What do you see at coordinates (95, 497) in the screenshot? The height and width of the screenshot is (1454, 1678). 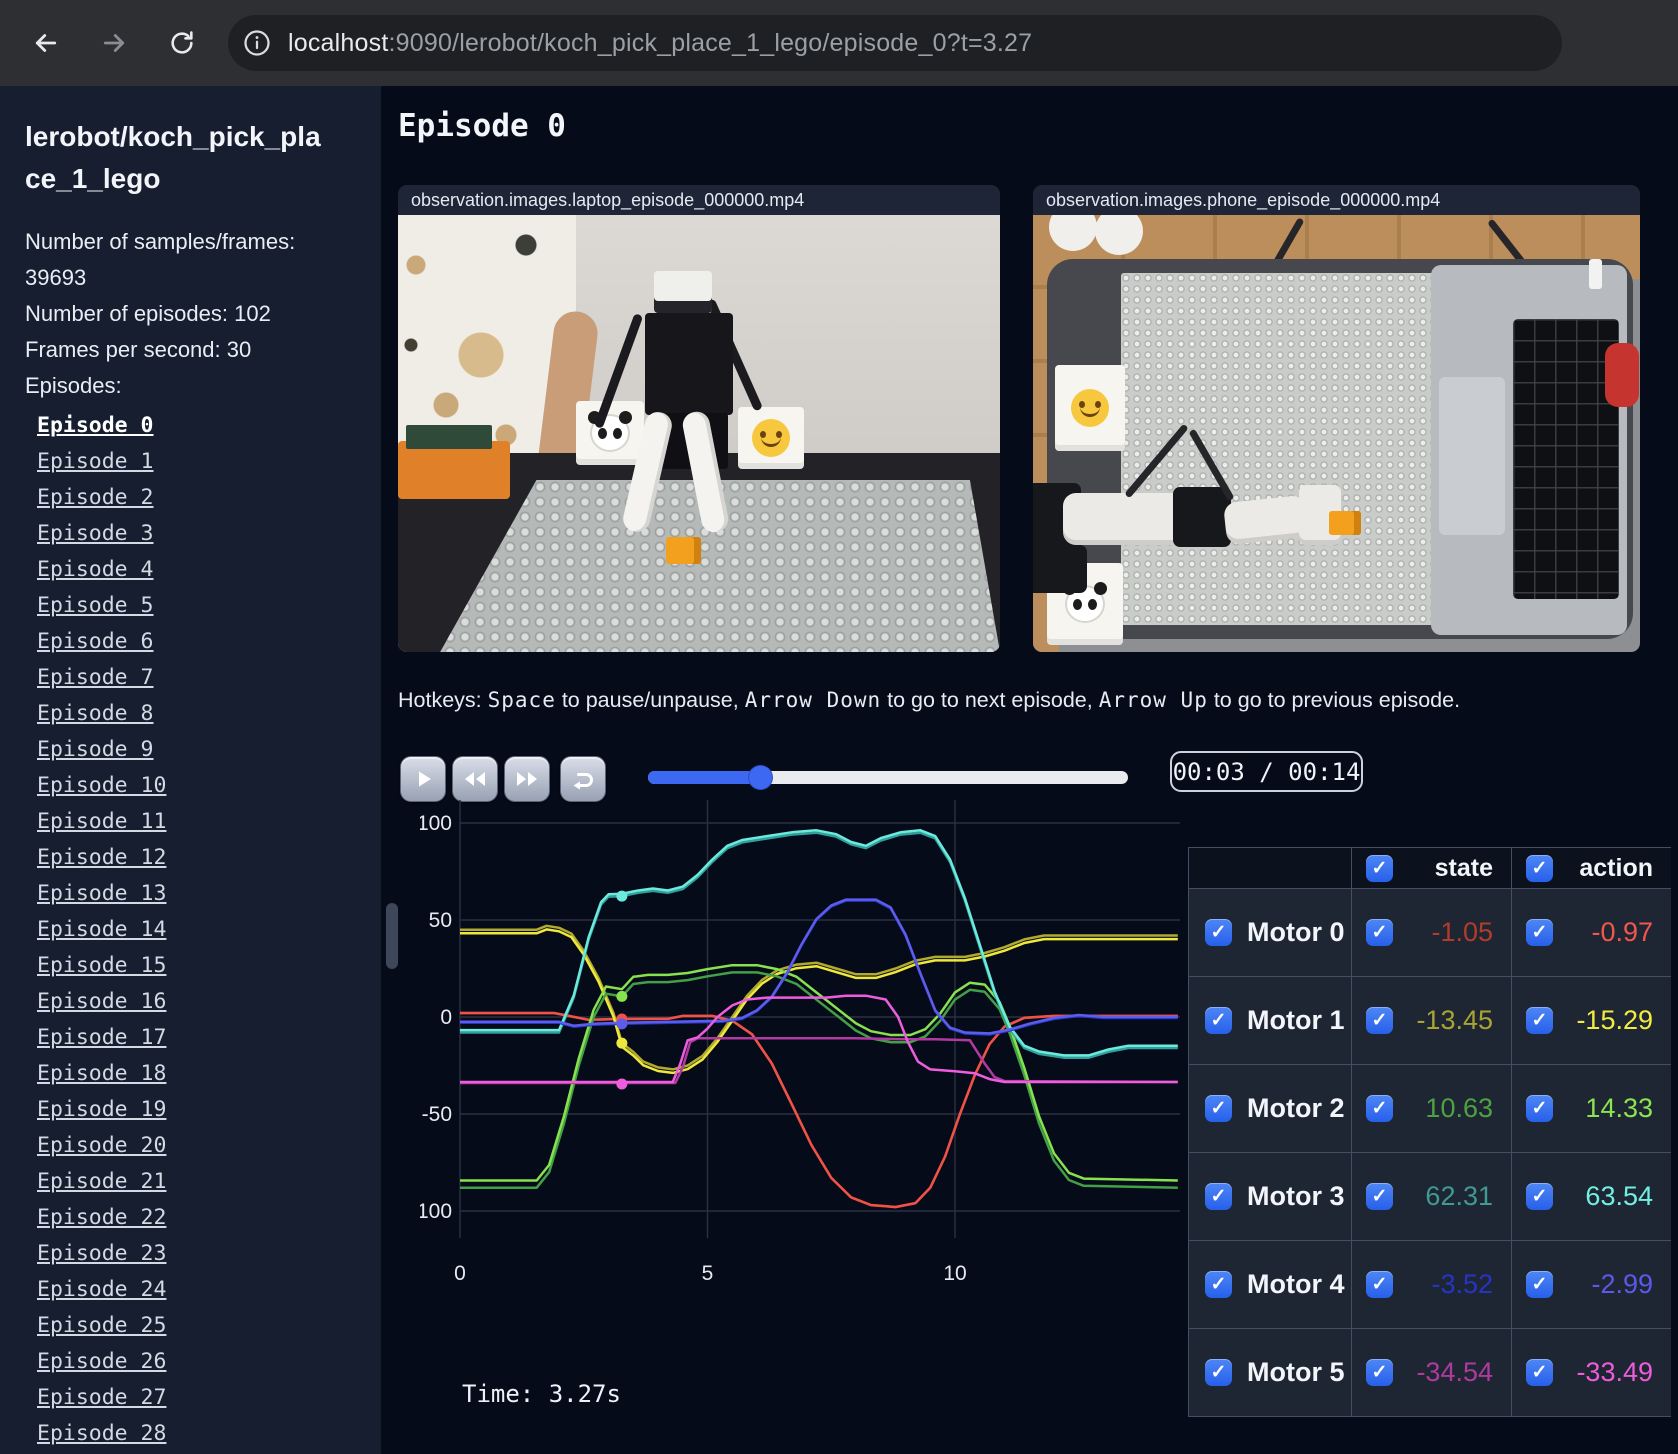 I see `sidebar-episode-link: Episode 2` at bounding box center [95, 497].